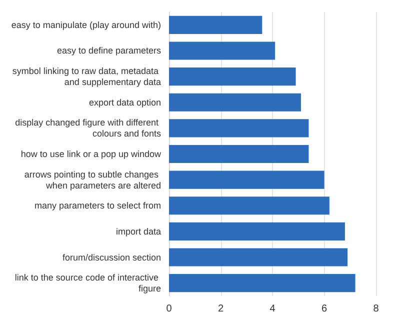  Describe the element at coordinates (86, 25) in the screenshot. I see `y-tick-label: easy to manipulate (play around with)` at that location.